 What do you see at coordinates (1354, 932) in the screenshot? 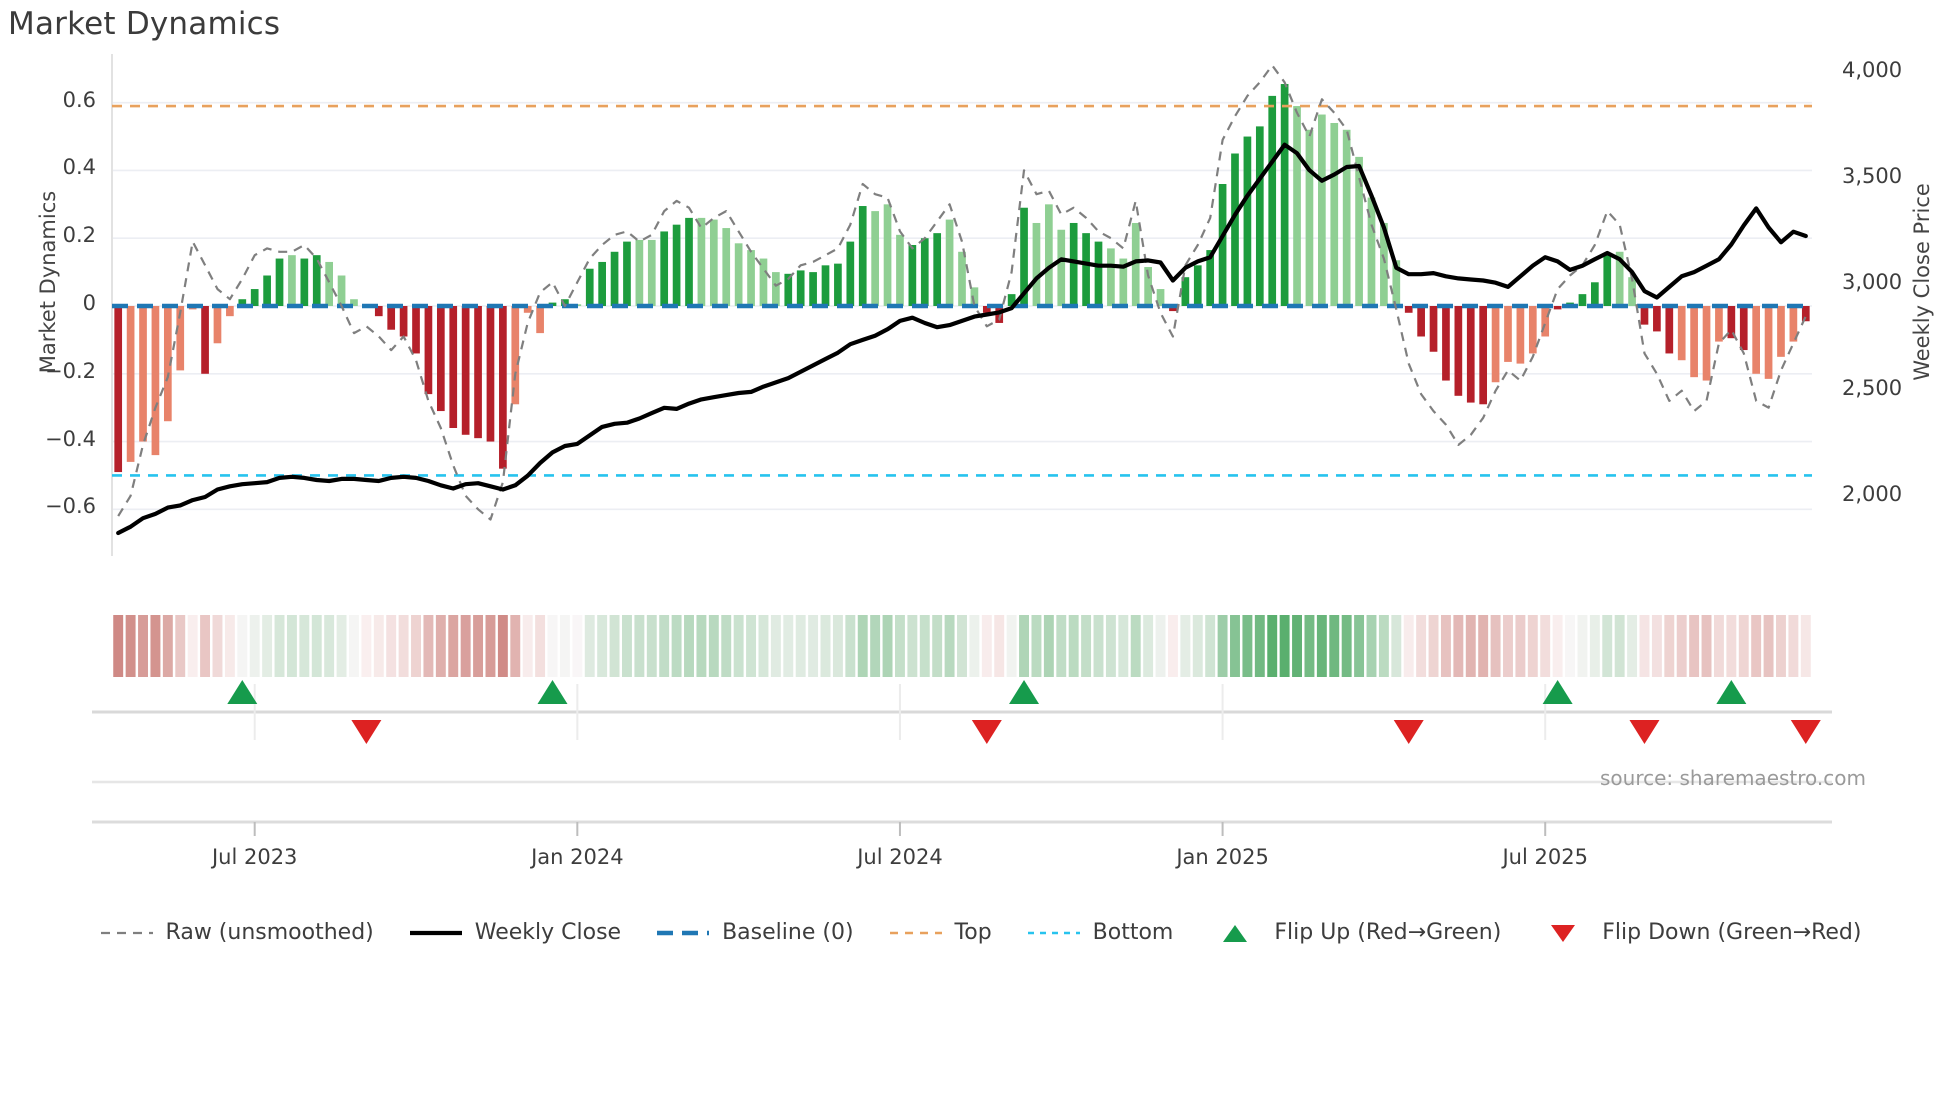
I see `legend-item-green-up-triangle: Flip Up (Red→Green)` at bounding box center [1354, 932].